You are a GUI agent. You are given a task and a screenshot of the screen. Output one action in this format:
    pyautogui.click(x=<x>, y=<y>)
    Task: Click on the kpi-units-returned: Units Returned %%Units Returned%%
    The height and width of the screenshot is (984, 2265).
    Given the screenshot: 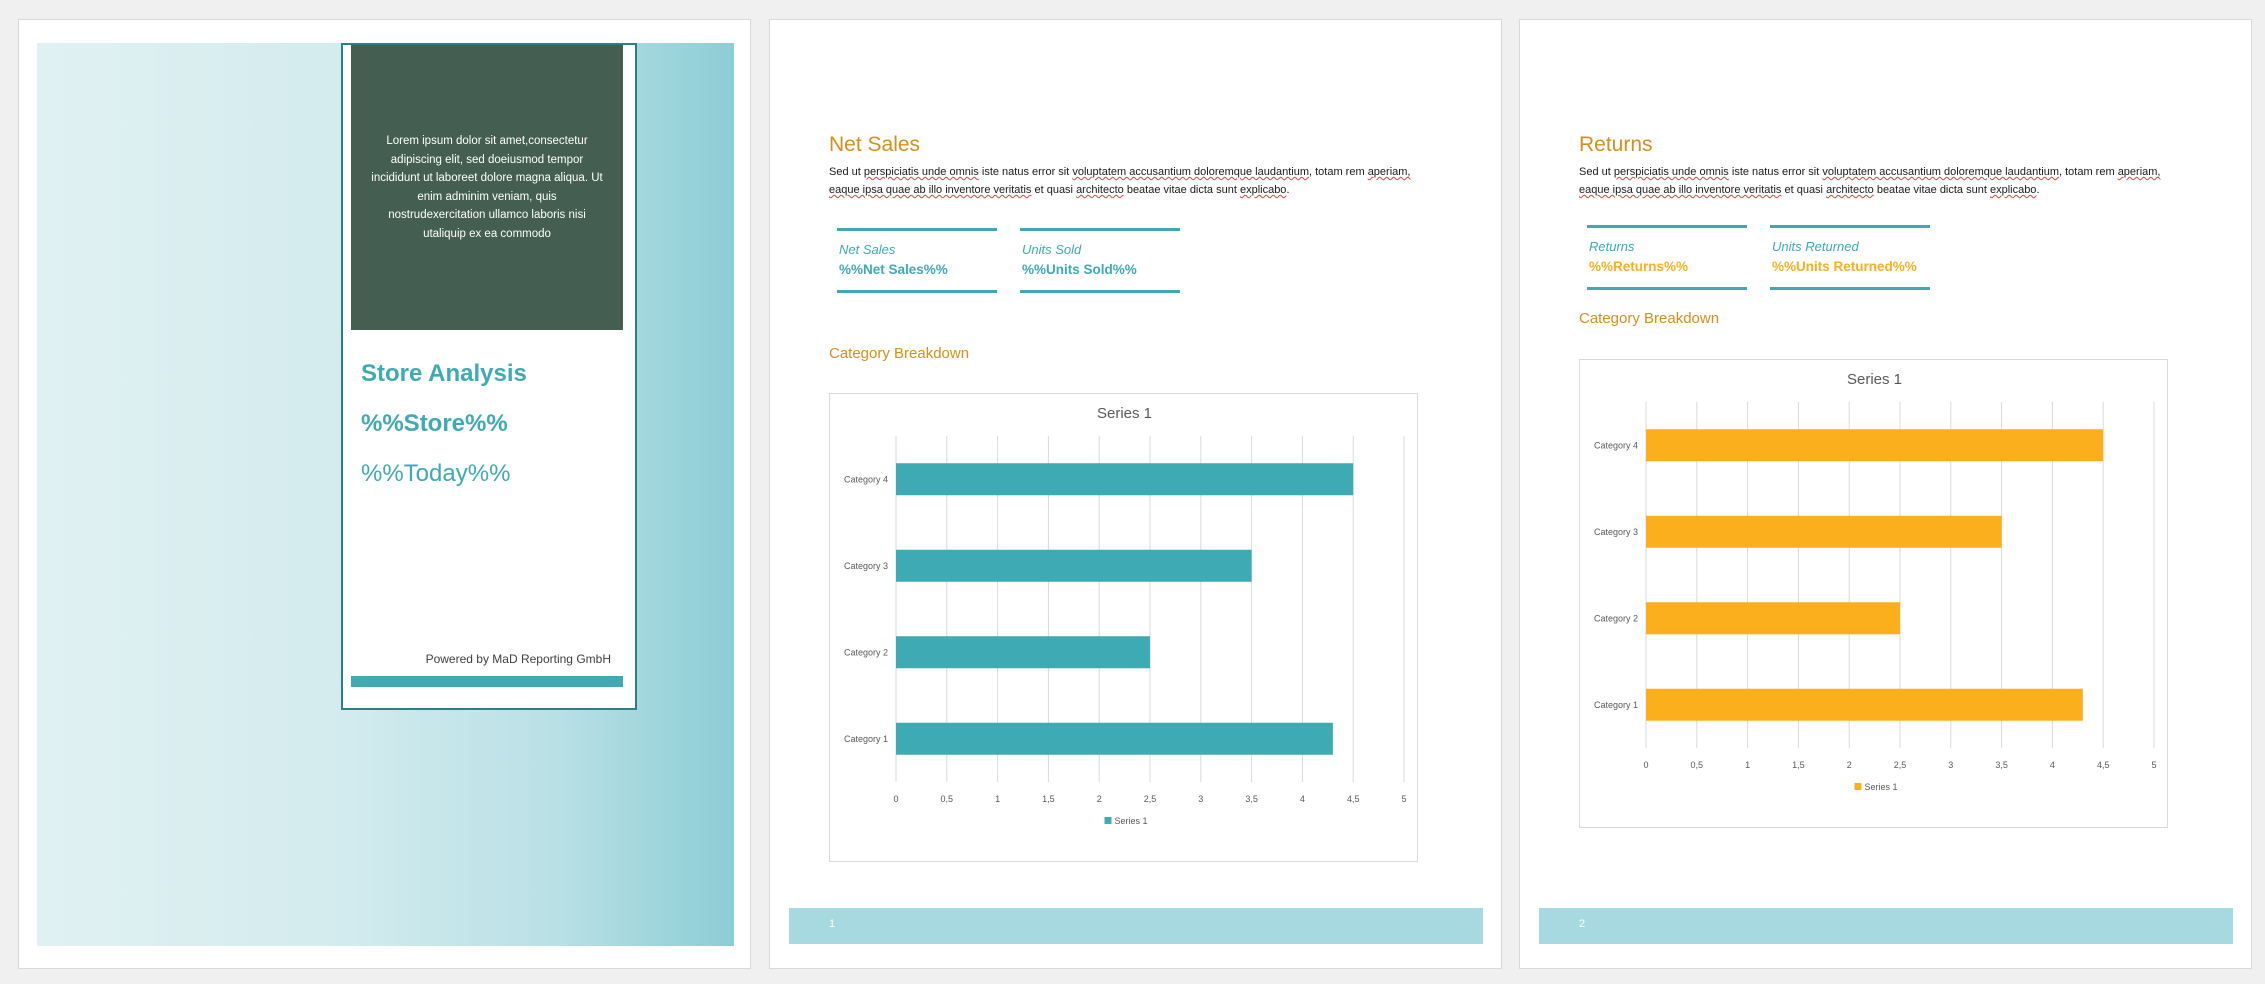 What is the action you would take?
    pyautogui.click(x=1850, y=257)
    